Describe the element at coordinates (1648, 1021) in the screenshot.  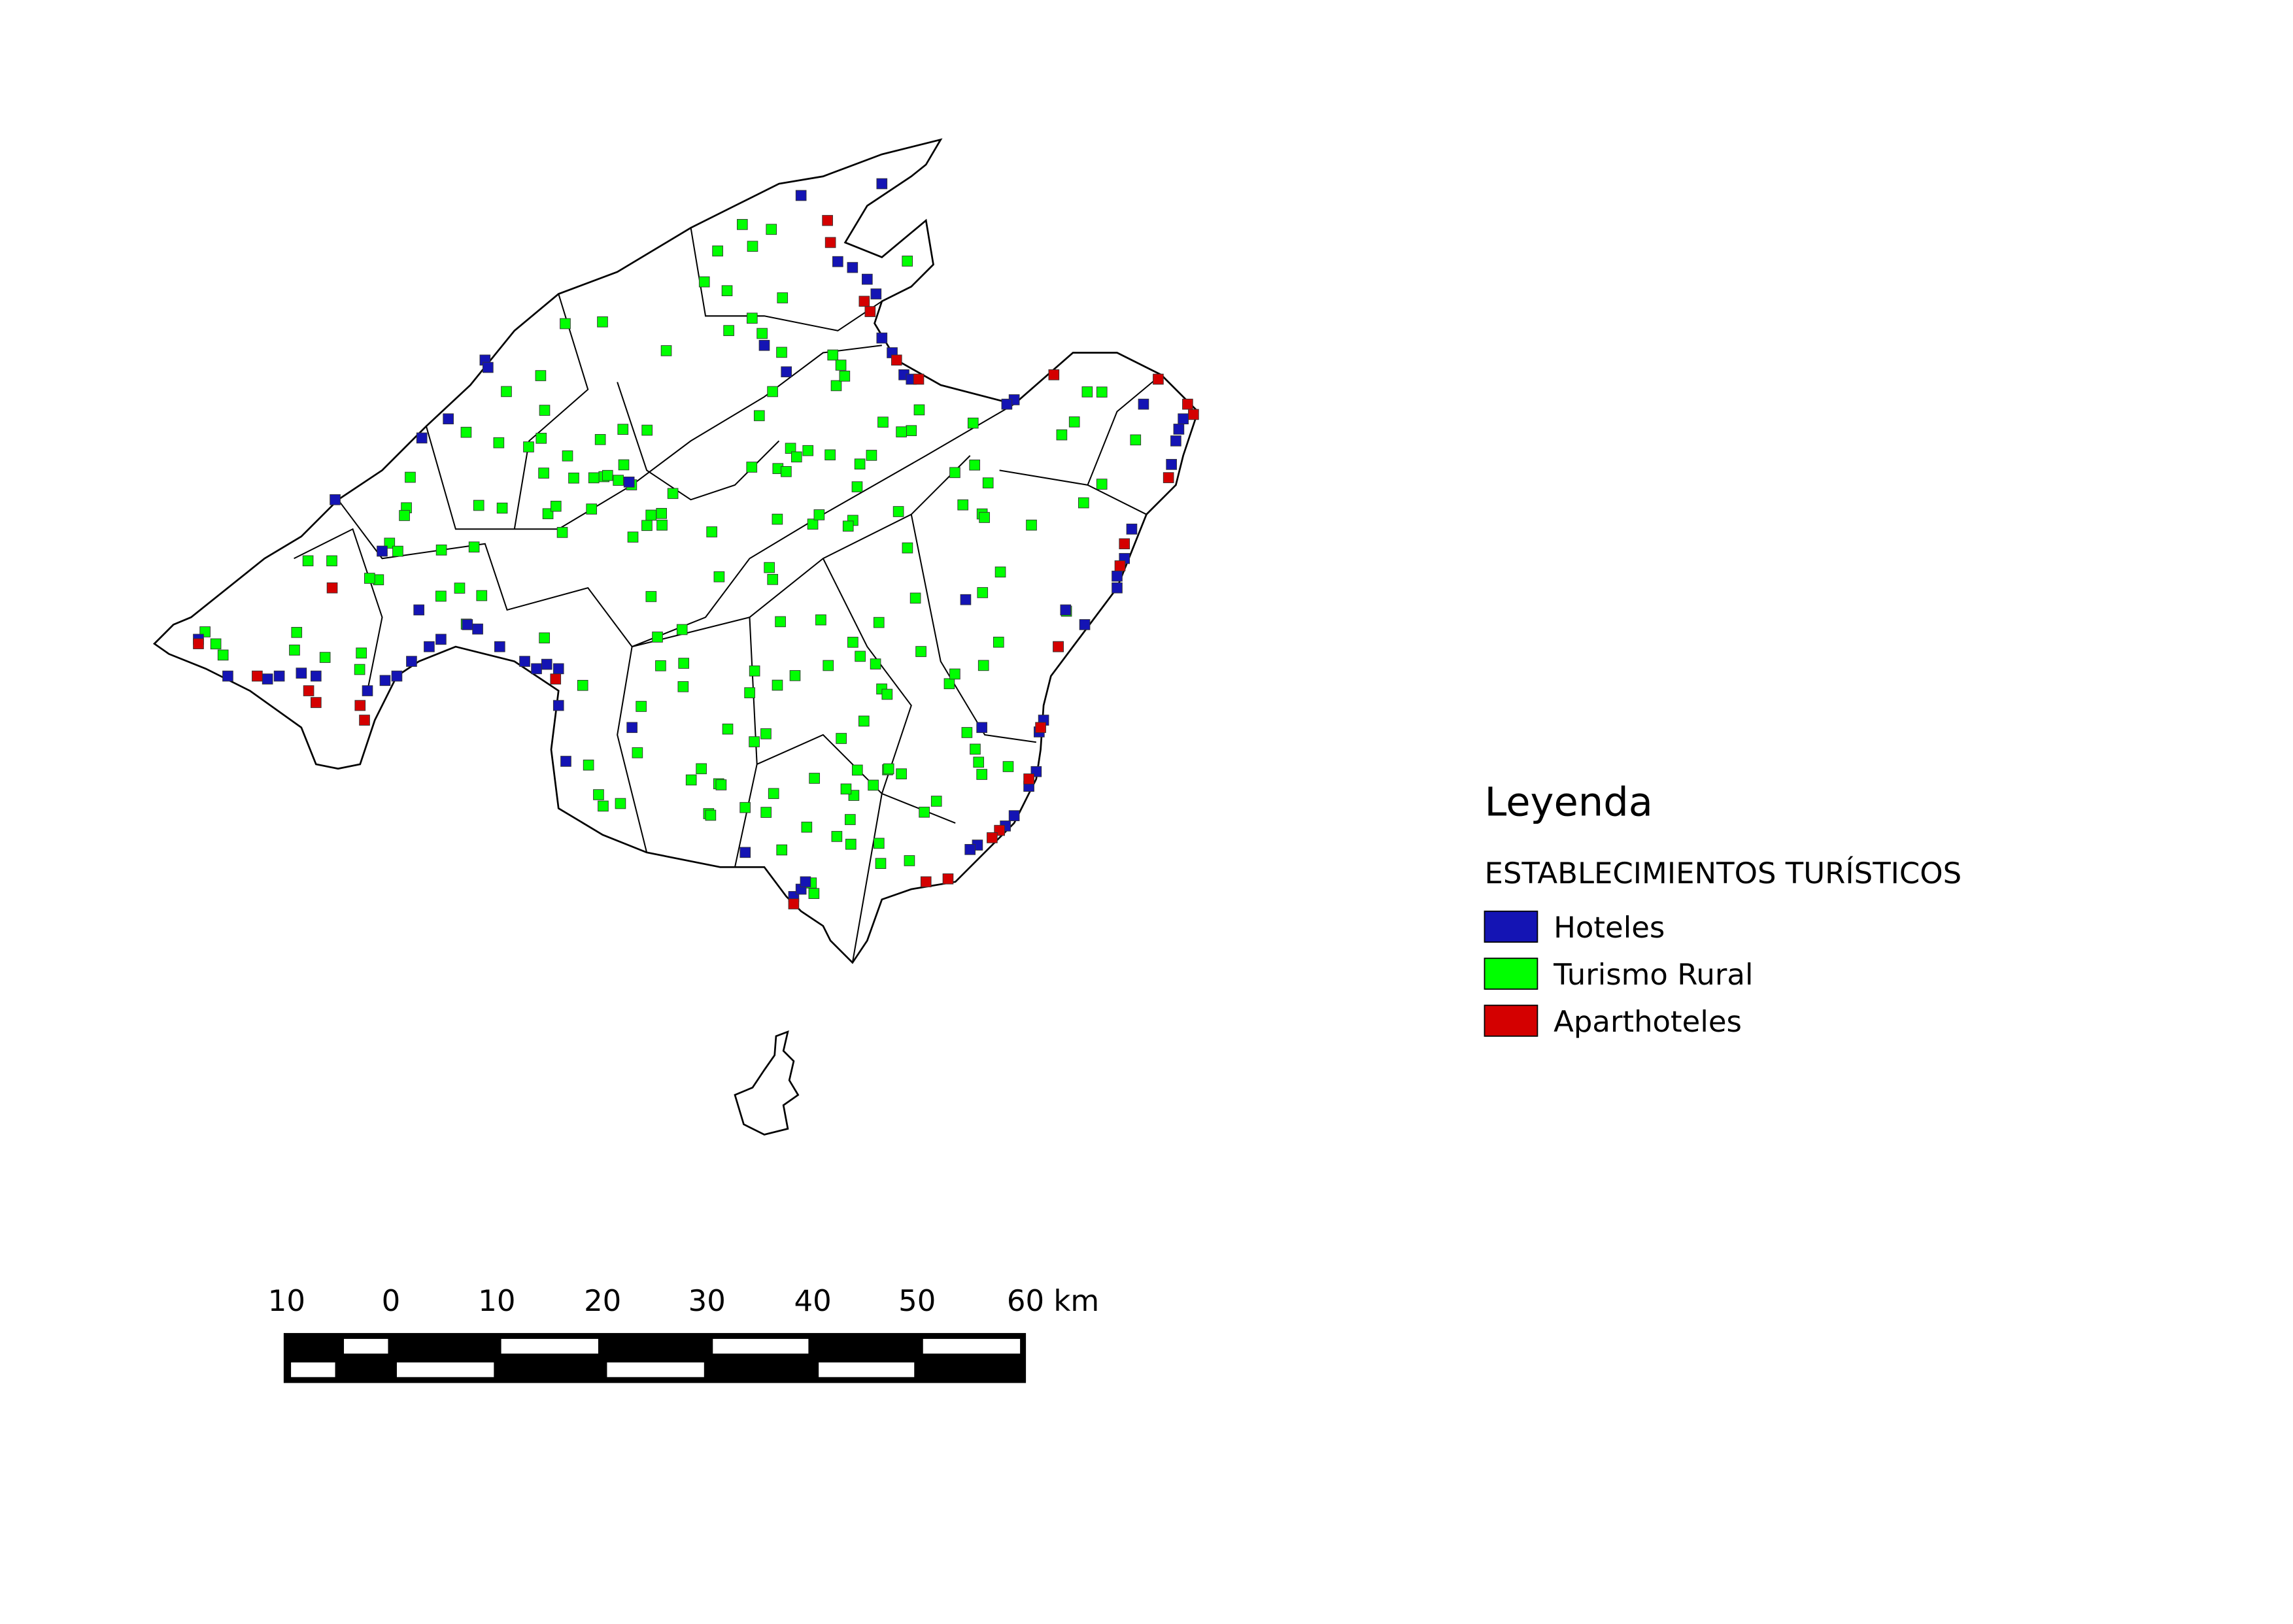
I see `legend-label: Aparthoteles` at that location.